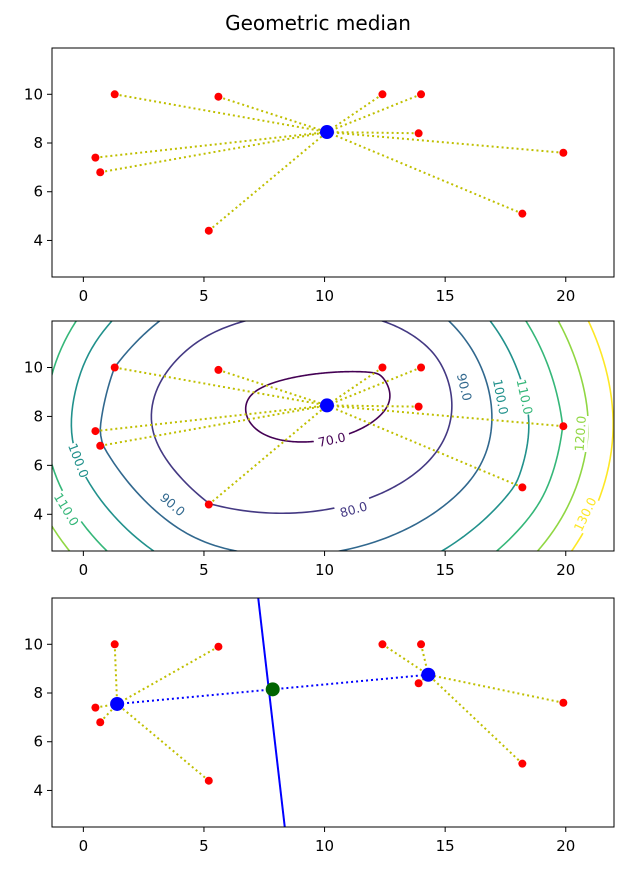  Describe the element at coordinates (428, 674) in the screenshot. I see `cluster-b-median-marker` at that location.